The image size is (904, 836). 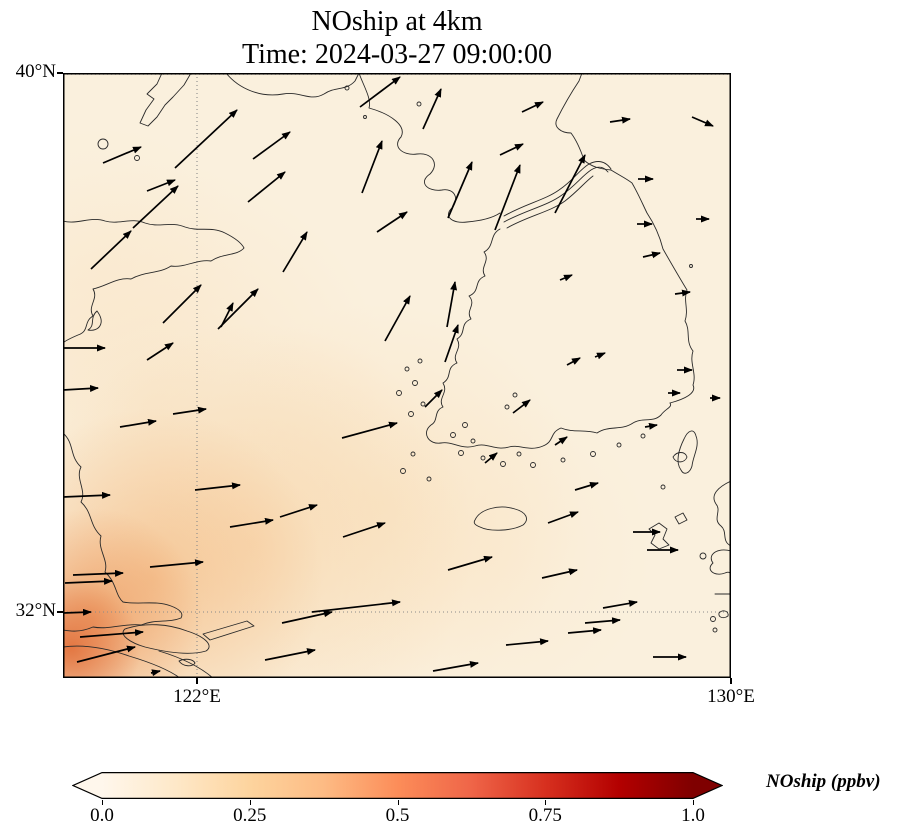 What do you see at coordinates (397, 815) in the screenshot?
I see `colorbar-tick-label: 0.5` at bounding box center [397, 815].